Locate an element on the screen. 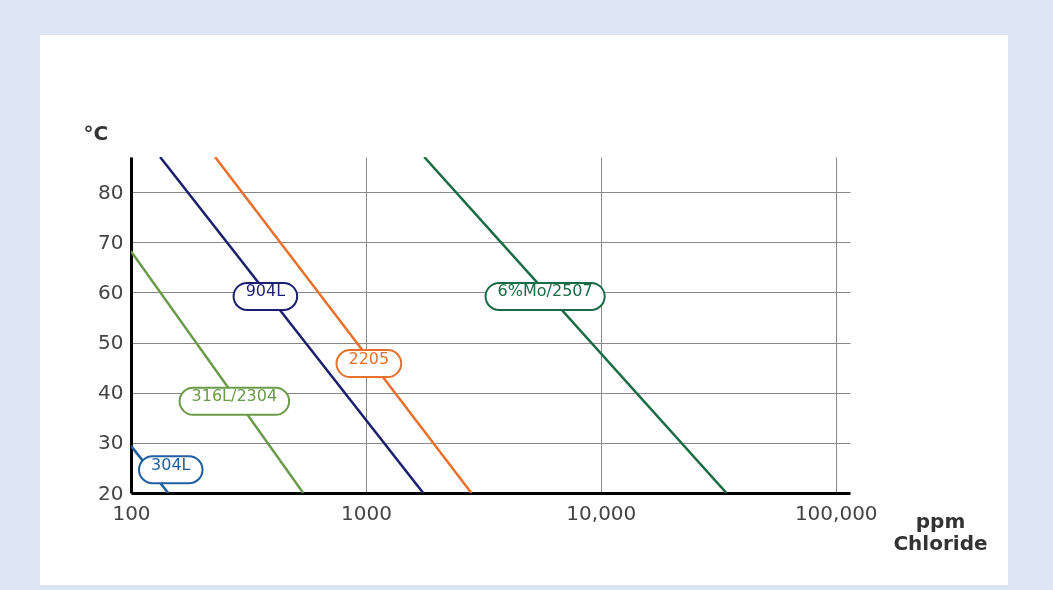 This screenshot has height=590, width=1053. y-tick-label: 80 is located at coordinates (111, 191).